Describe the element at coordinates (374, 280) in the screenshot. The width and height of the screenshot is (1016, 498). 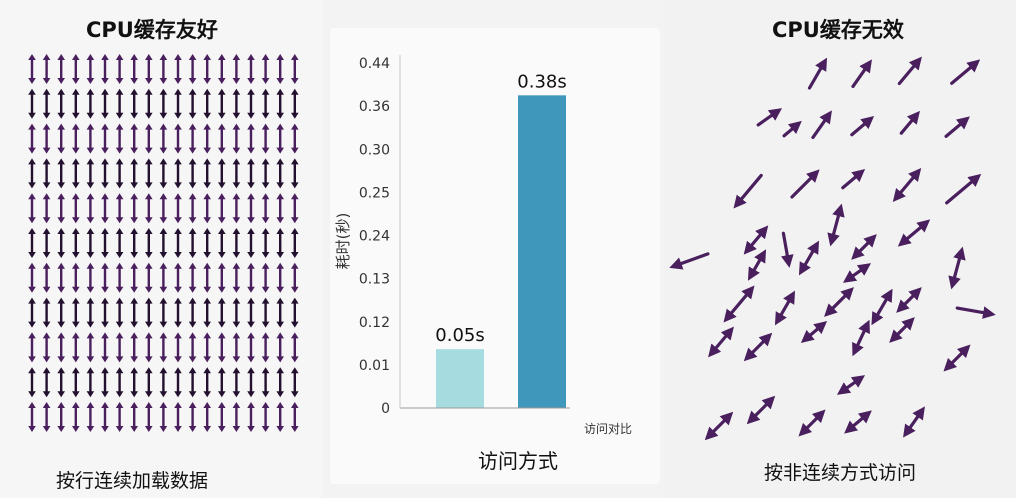
I see `y-tick-label: 0.13` at that location.